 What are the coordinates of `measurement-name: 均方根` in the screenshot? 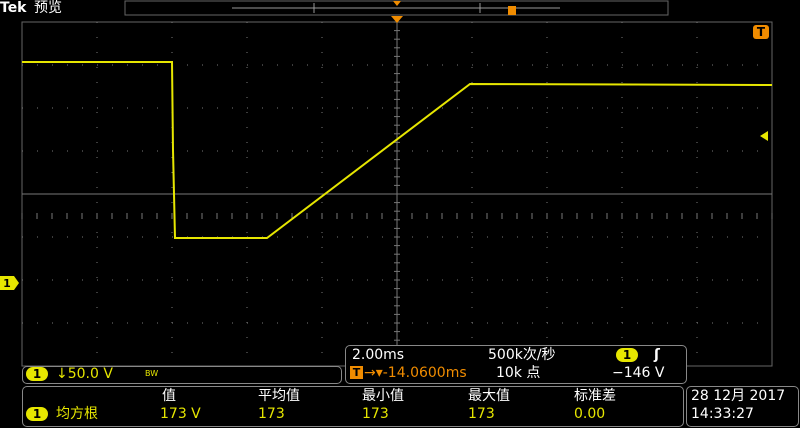 It's located at (77, 414).